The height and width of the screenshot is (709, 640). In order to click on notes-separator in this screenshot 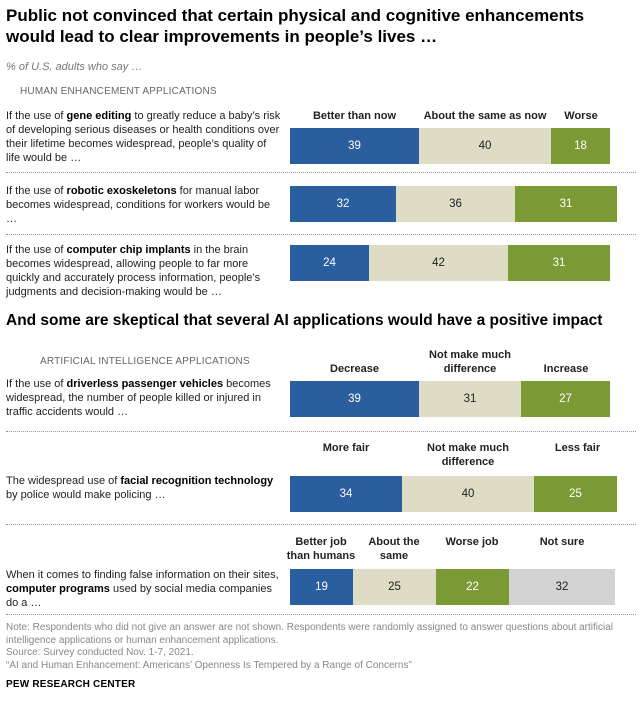, I will do `click(321, 614)`.